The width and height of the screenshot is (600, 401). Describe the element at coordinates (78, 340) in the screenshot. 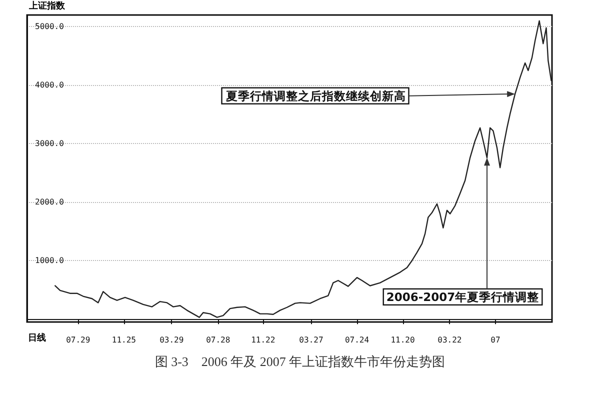

I see `x-tick-label: 07.29` at that location.